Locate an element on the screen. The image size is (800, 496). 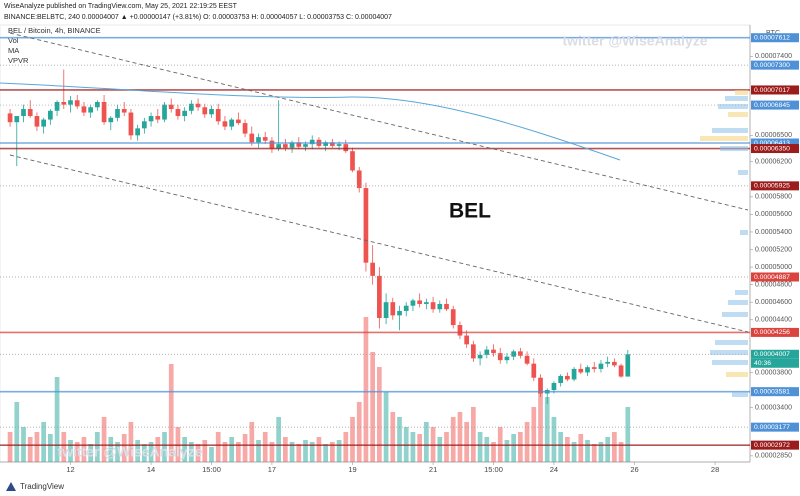
symbol-annotation: BEL is located at coordinates (470, 211).